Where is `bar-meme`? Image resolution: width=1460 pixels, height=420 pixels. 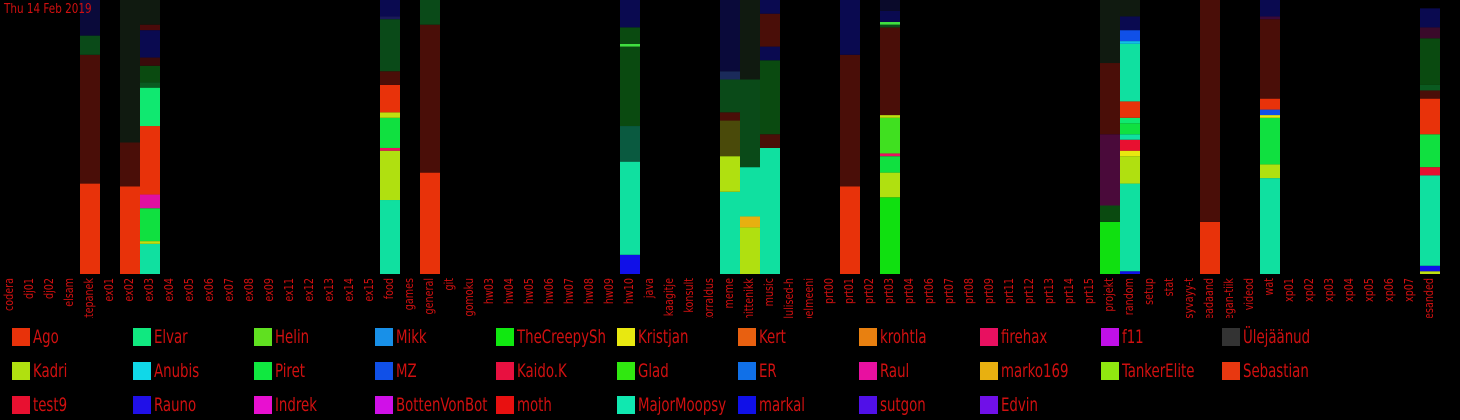
bar-meme is located at coordinates (730, 137).